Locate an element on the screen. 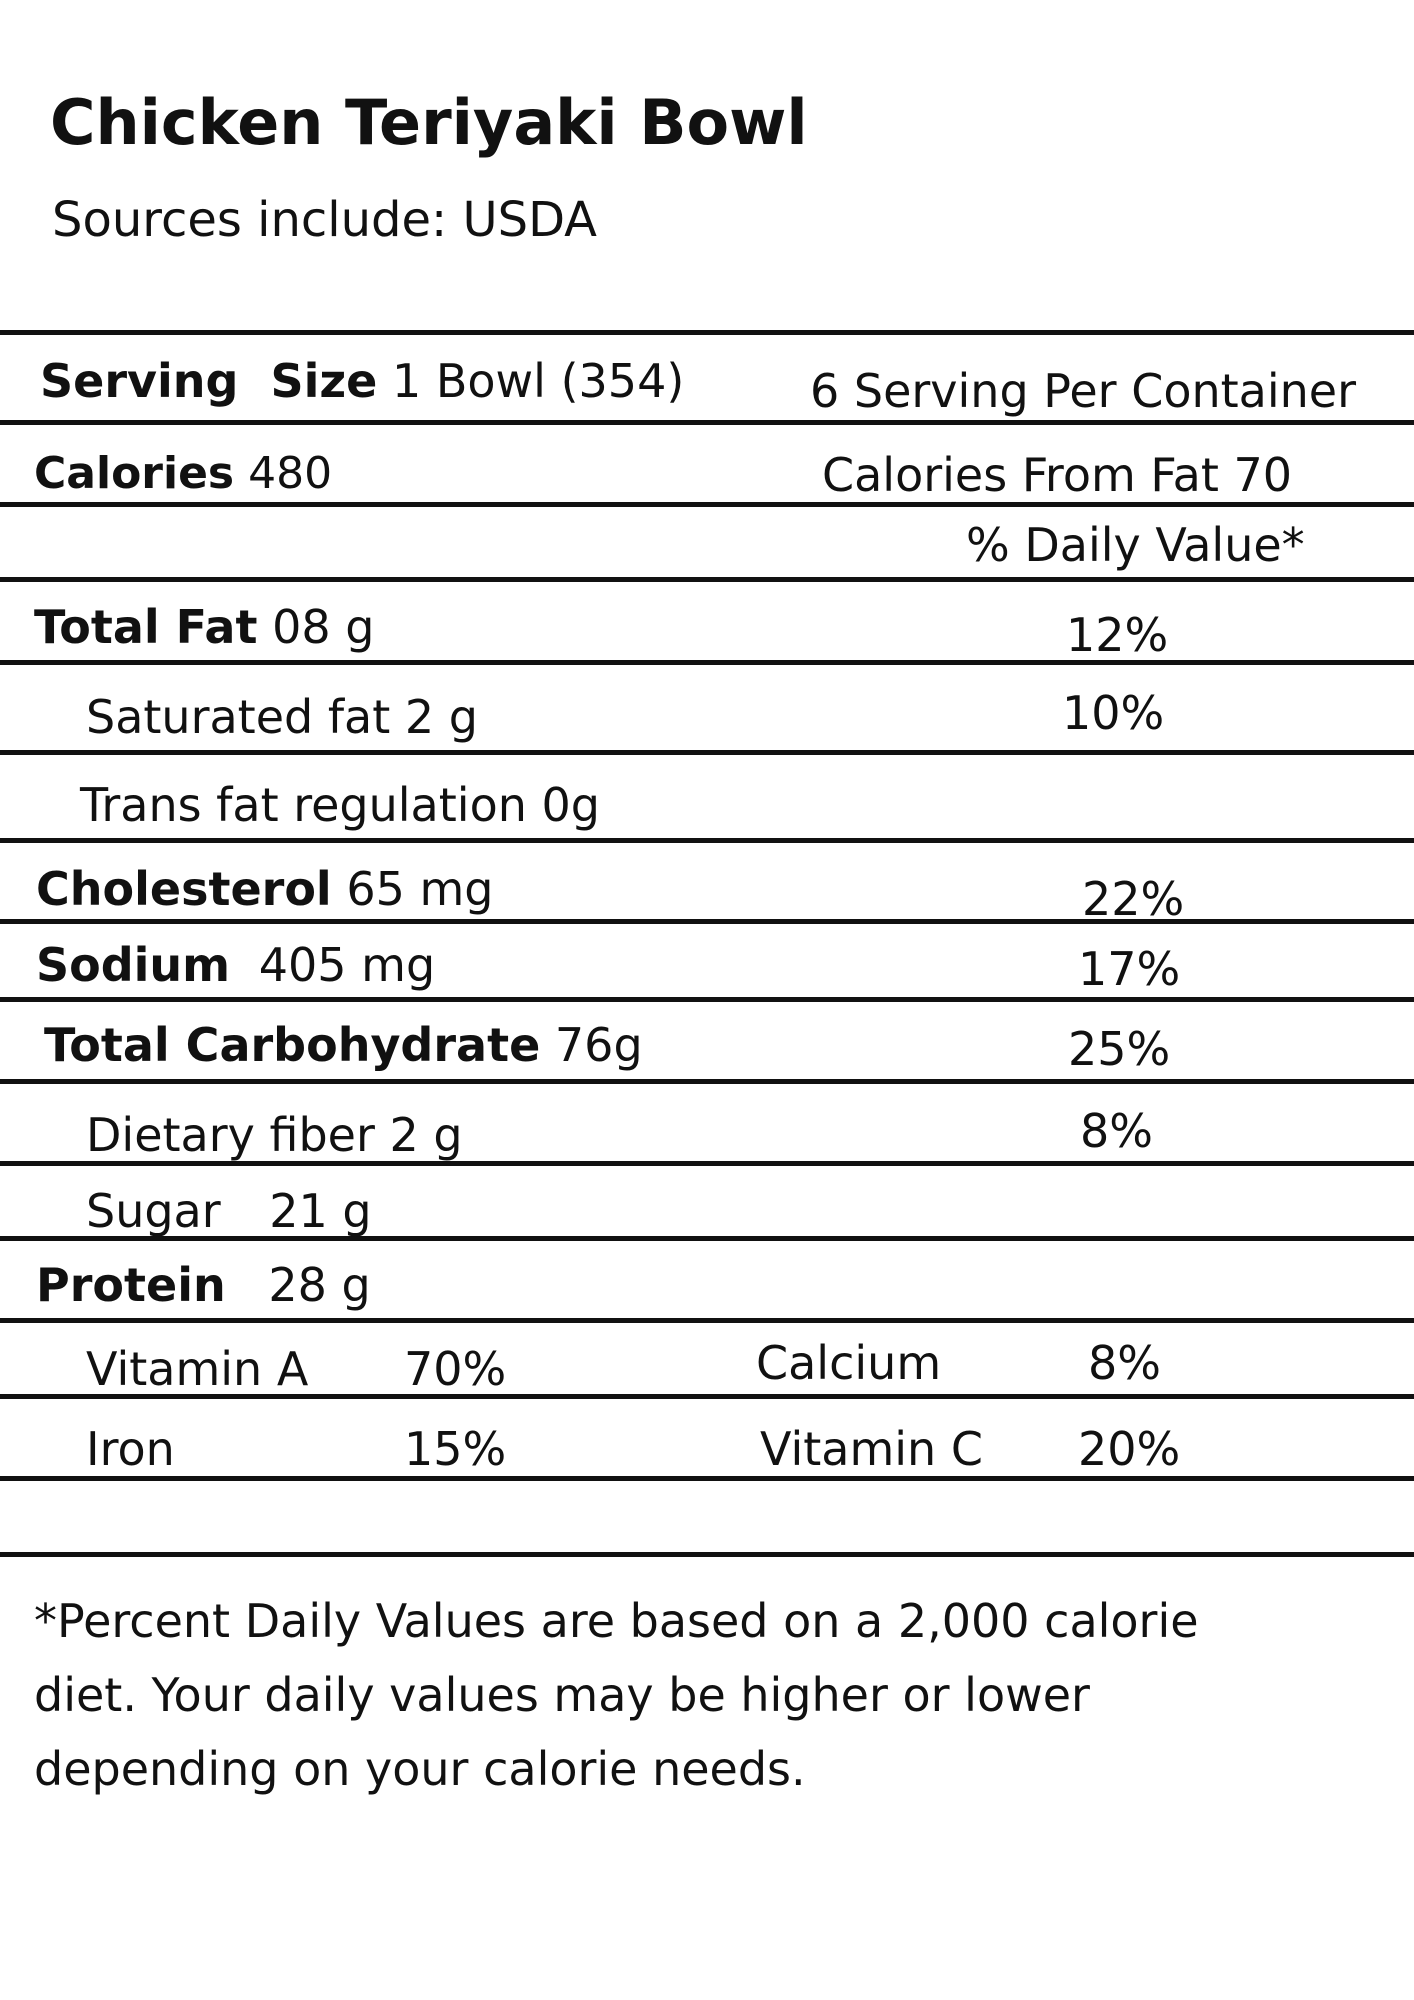 The image size is (1414, 2000). nutrient-label: Total Carbohydrate is located at coordinates (292, 1045).